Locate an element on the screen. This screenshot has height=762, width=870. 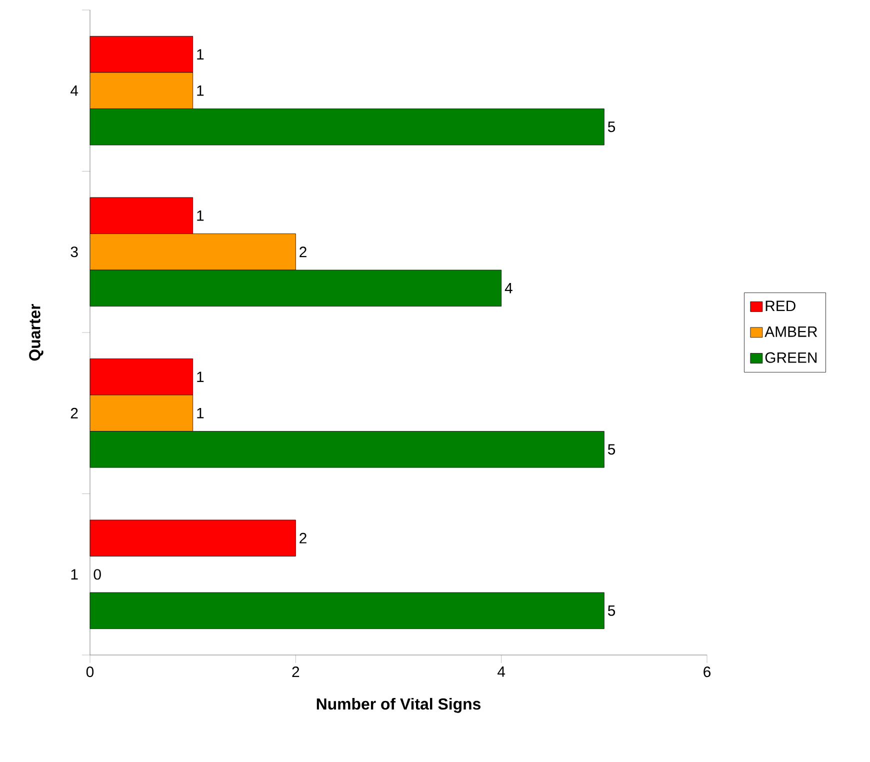
x-axis-title: Number of Vital Signs is located at coordinates (398, 705).